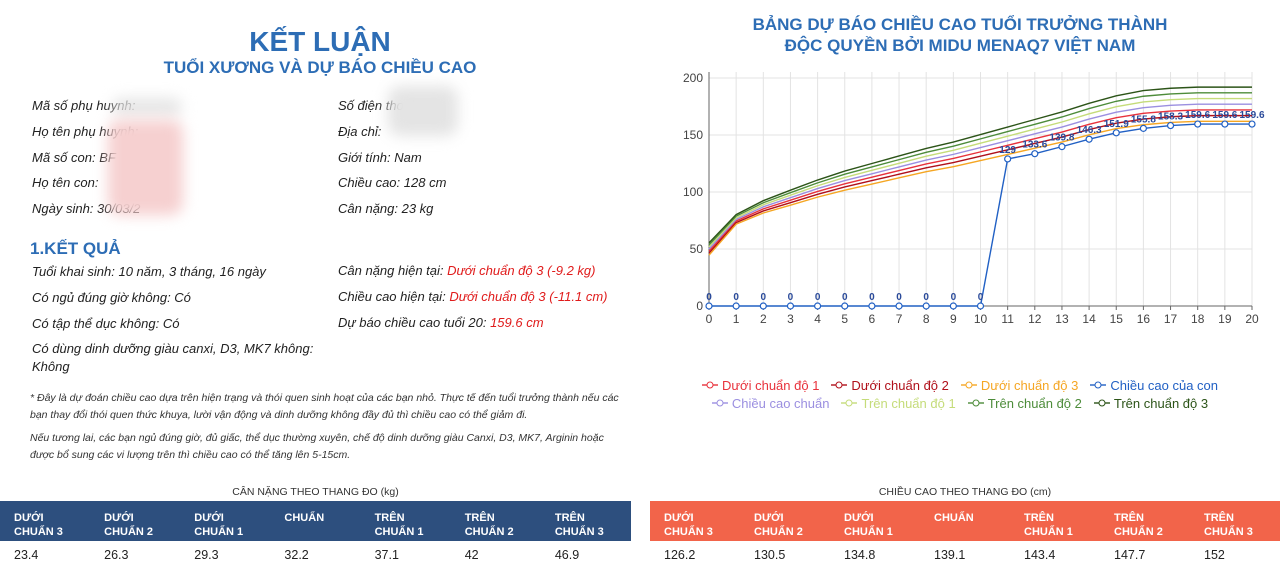 This screenshot has height=564, width=1280. I want to click on x-tick-label: 1, so click(736, 319).